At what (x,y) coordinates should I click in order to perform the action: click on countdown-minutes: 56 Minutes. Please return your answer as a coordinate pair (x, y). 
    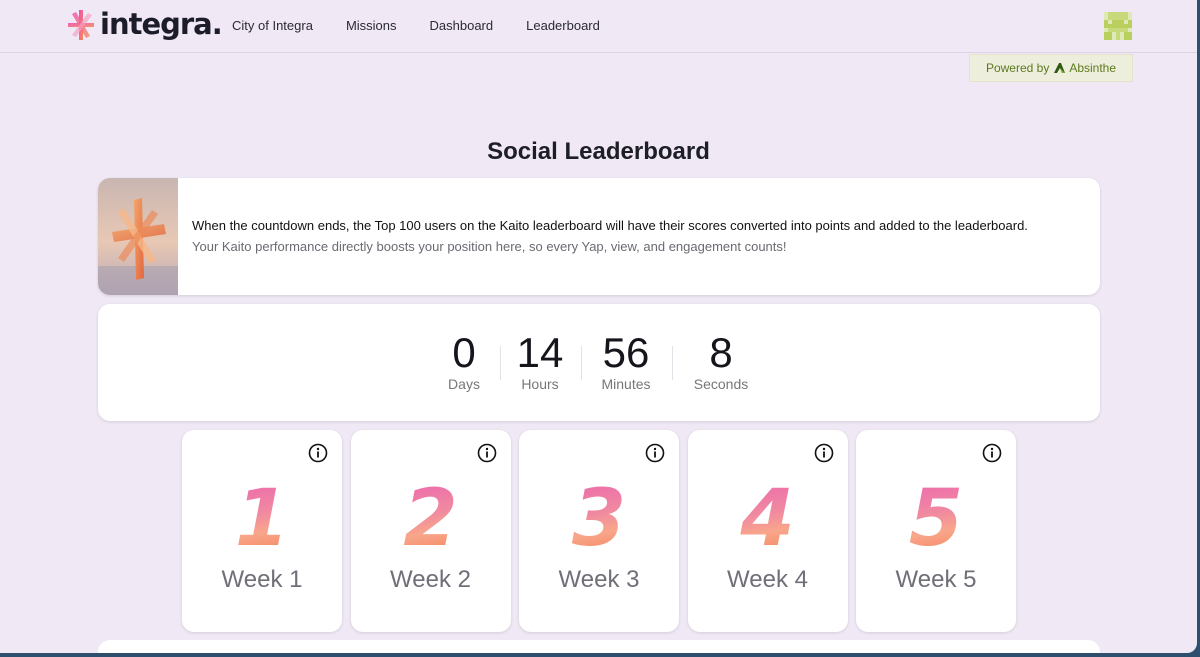
    Looking at the image, I should click on (626, 360).